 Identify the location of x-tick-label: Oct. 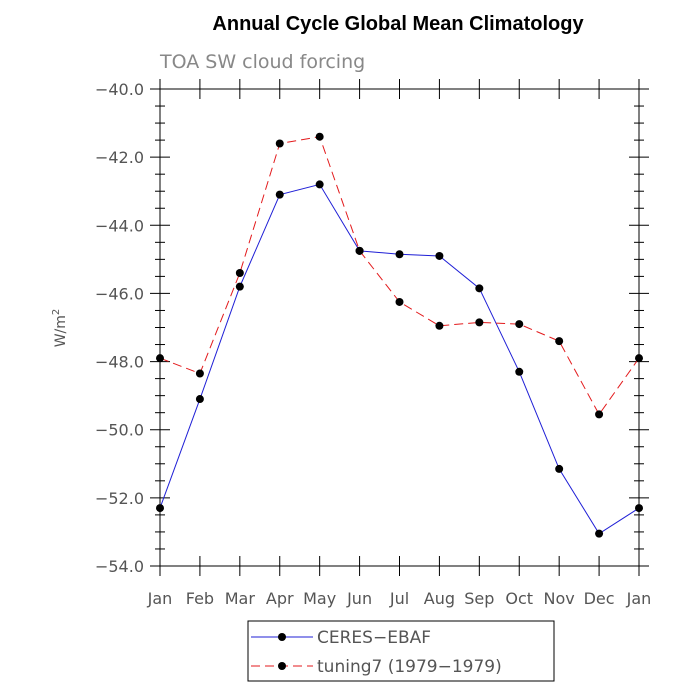
(519, 598).